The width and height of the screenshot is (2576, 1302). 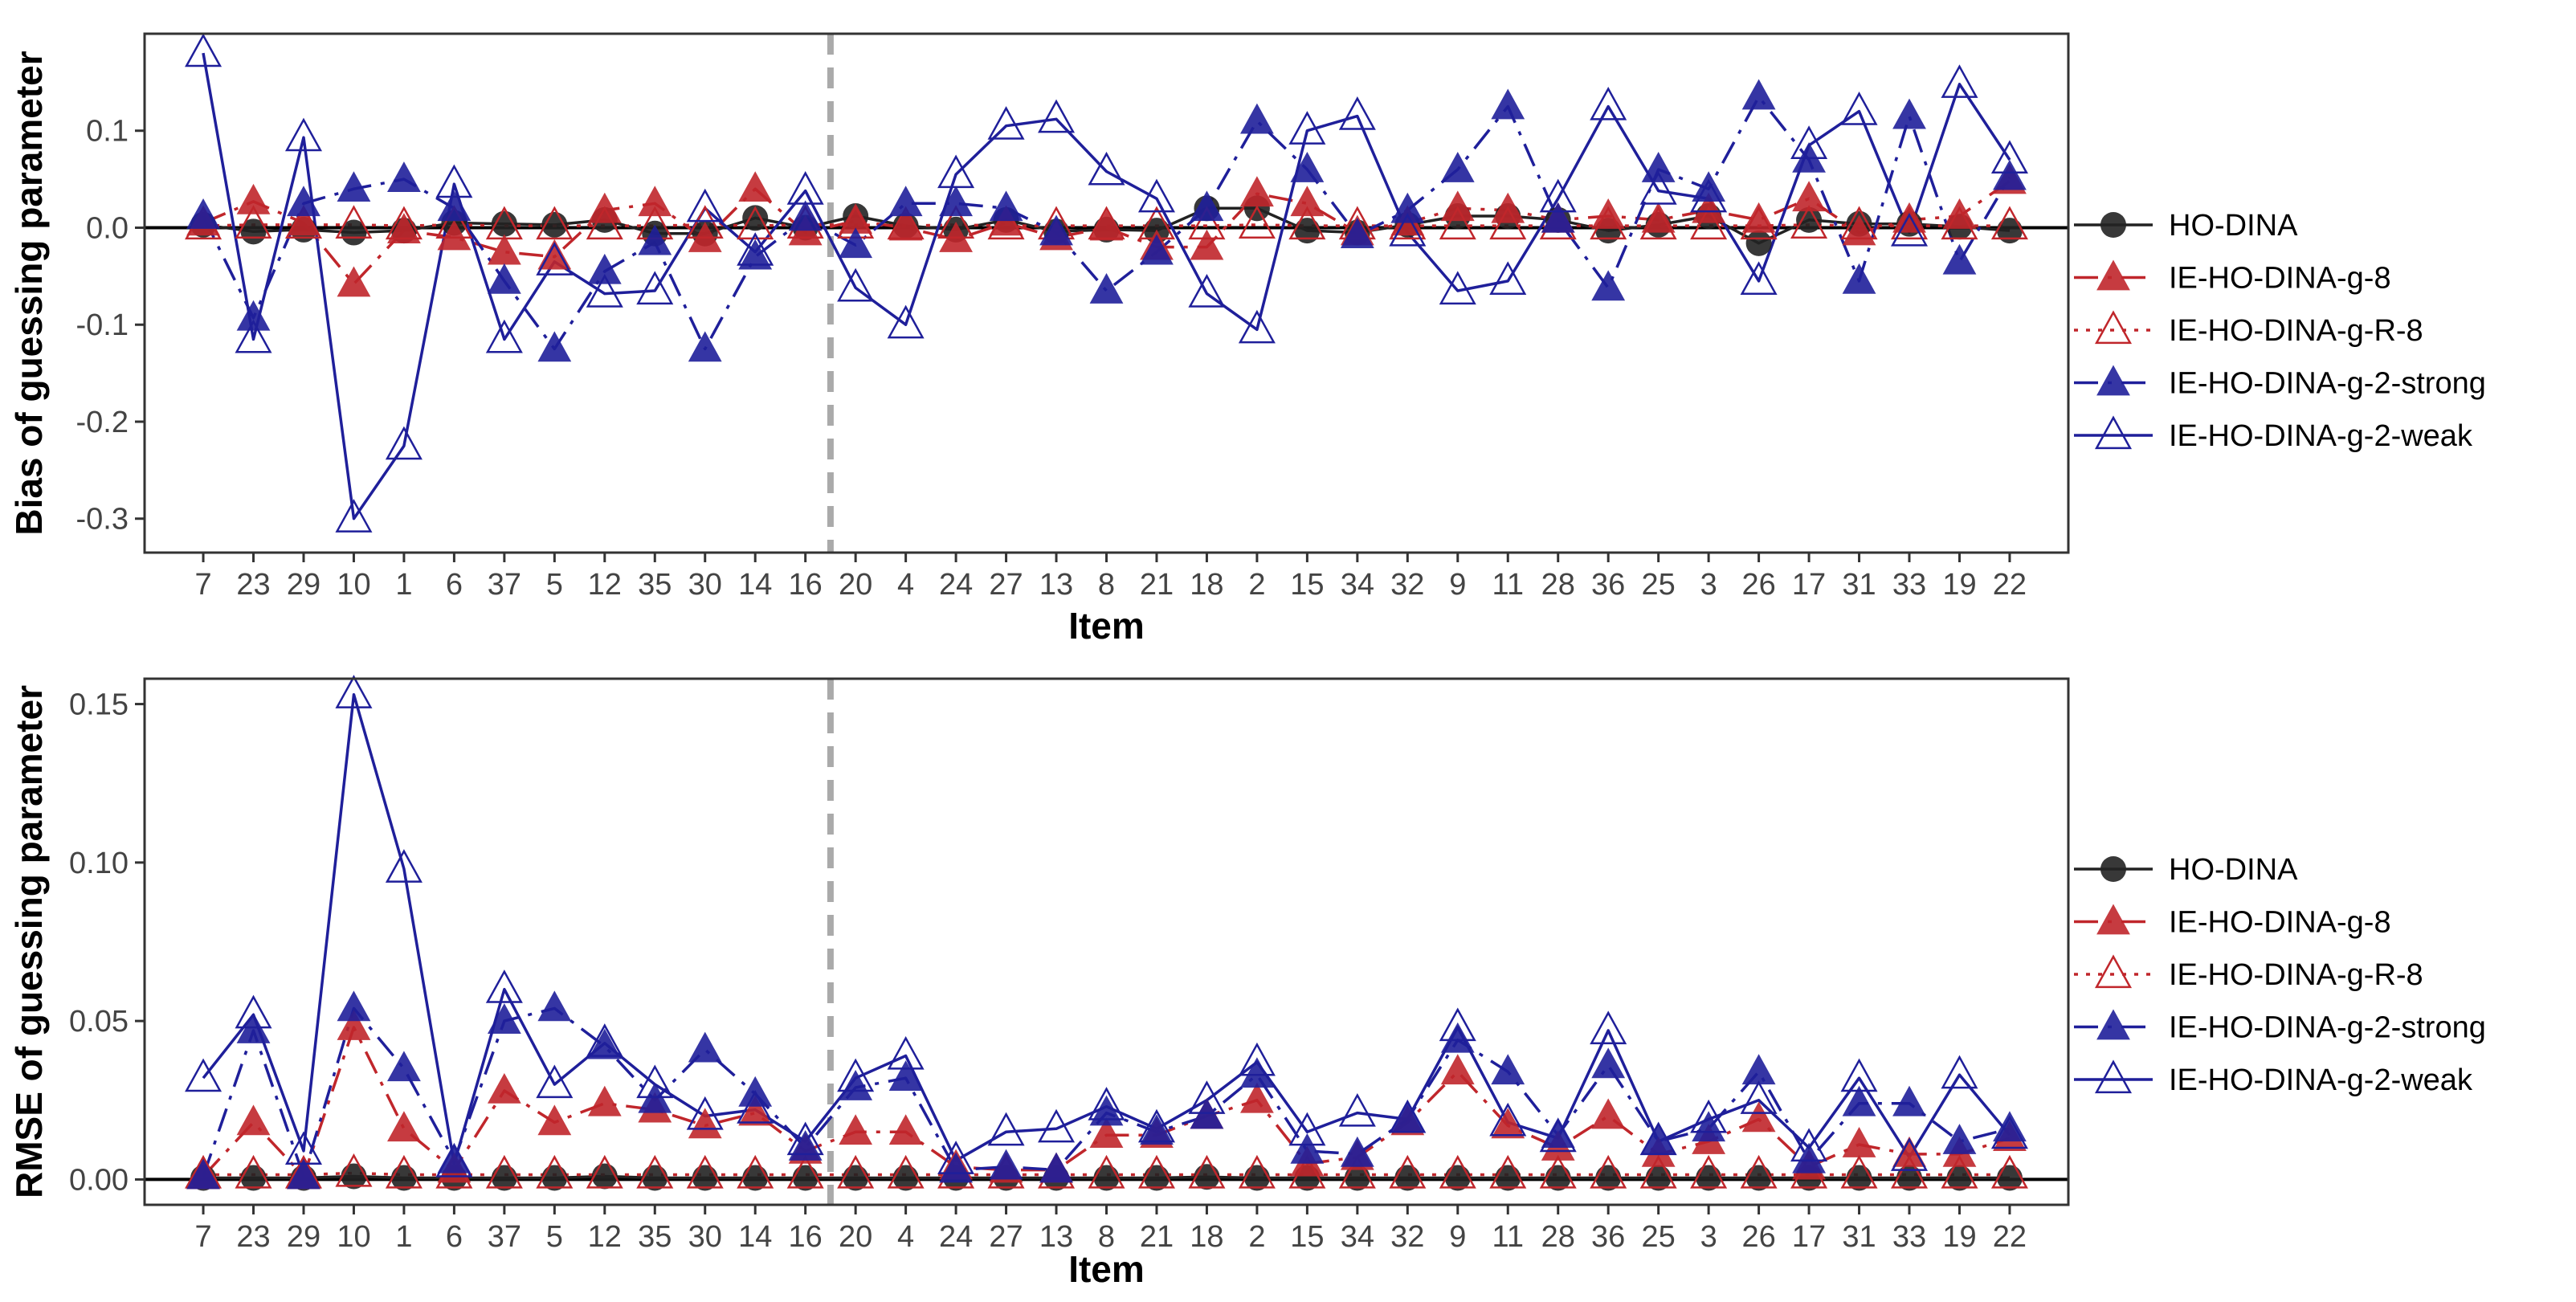 I want to click on legend-key-circle, so click(x=2113, y=225).